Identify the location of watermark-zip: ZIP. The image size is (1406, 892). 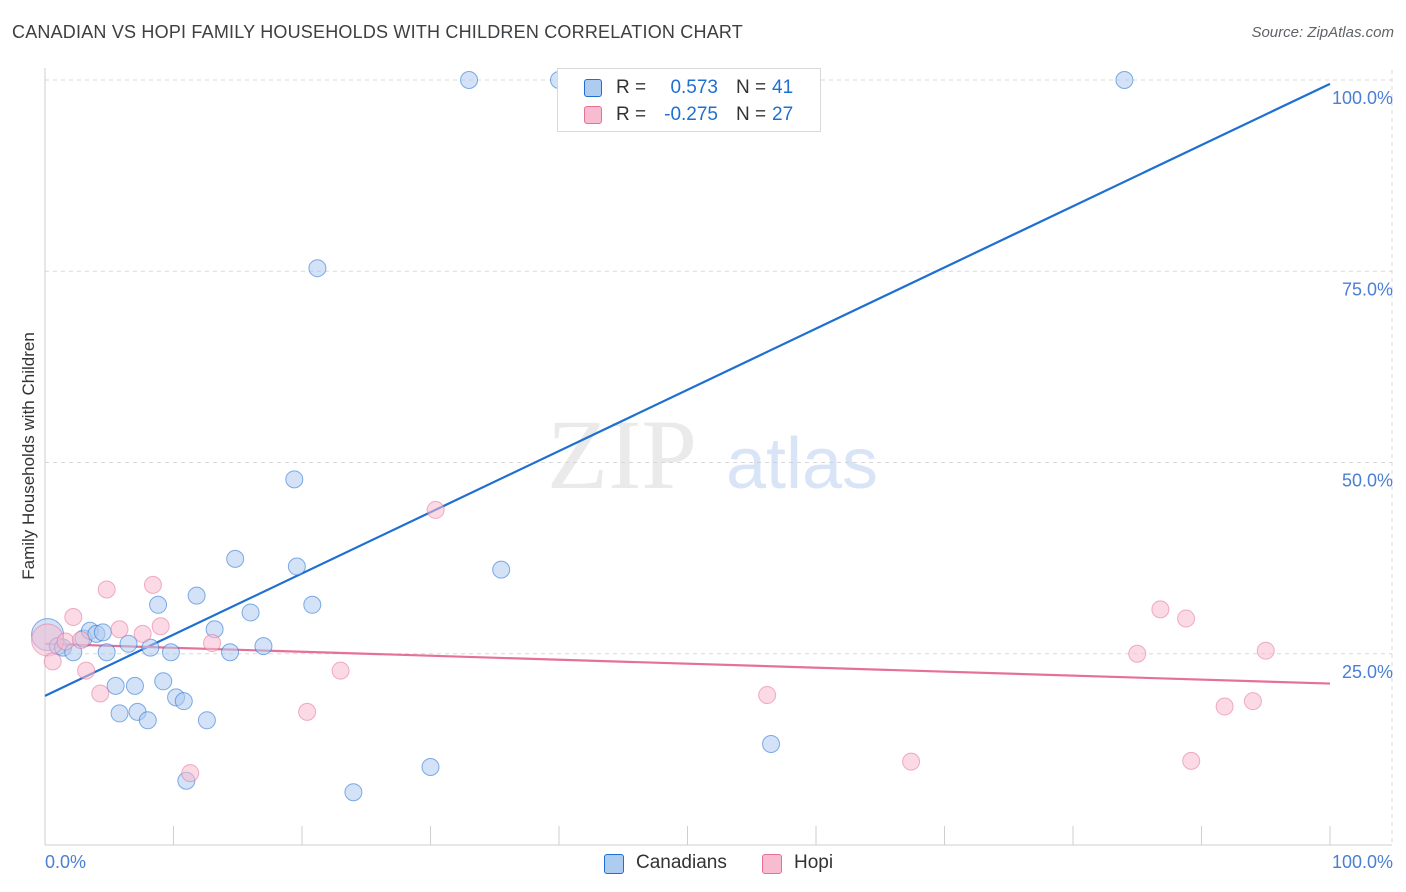
(622, 454).